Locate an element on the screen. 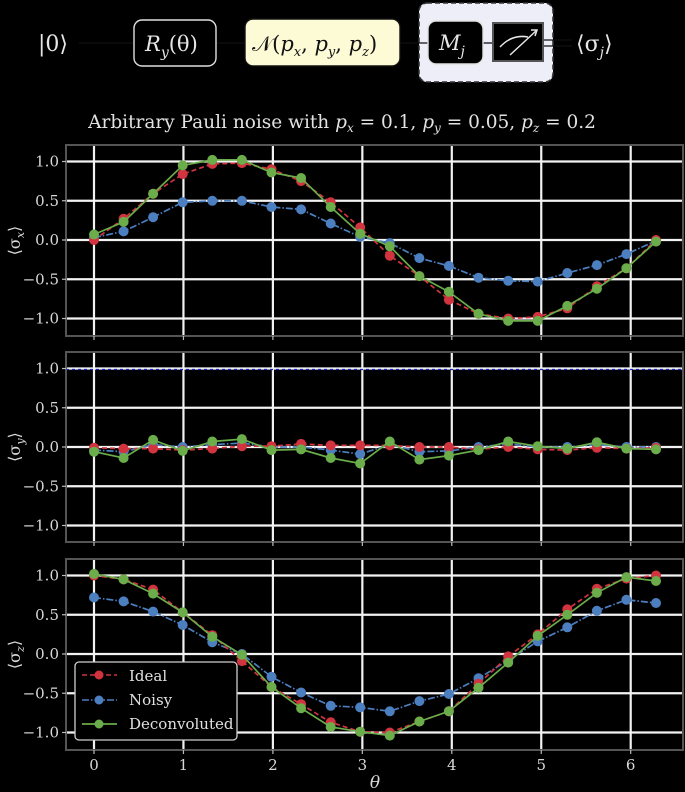 This screenshot has width=685, height=792. legend-label-noisy: Noisy is located at coordinates (151, 700).